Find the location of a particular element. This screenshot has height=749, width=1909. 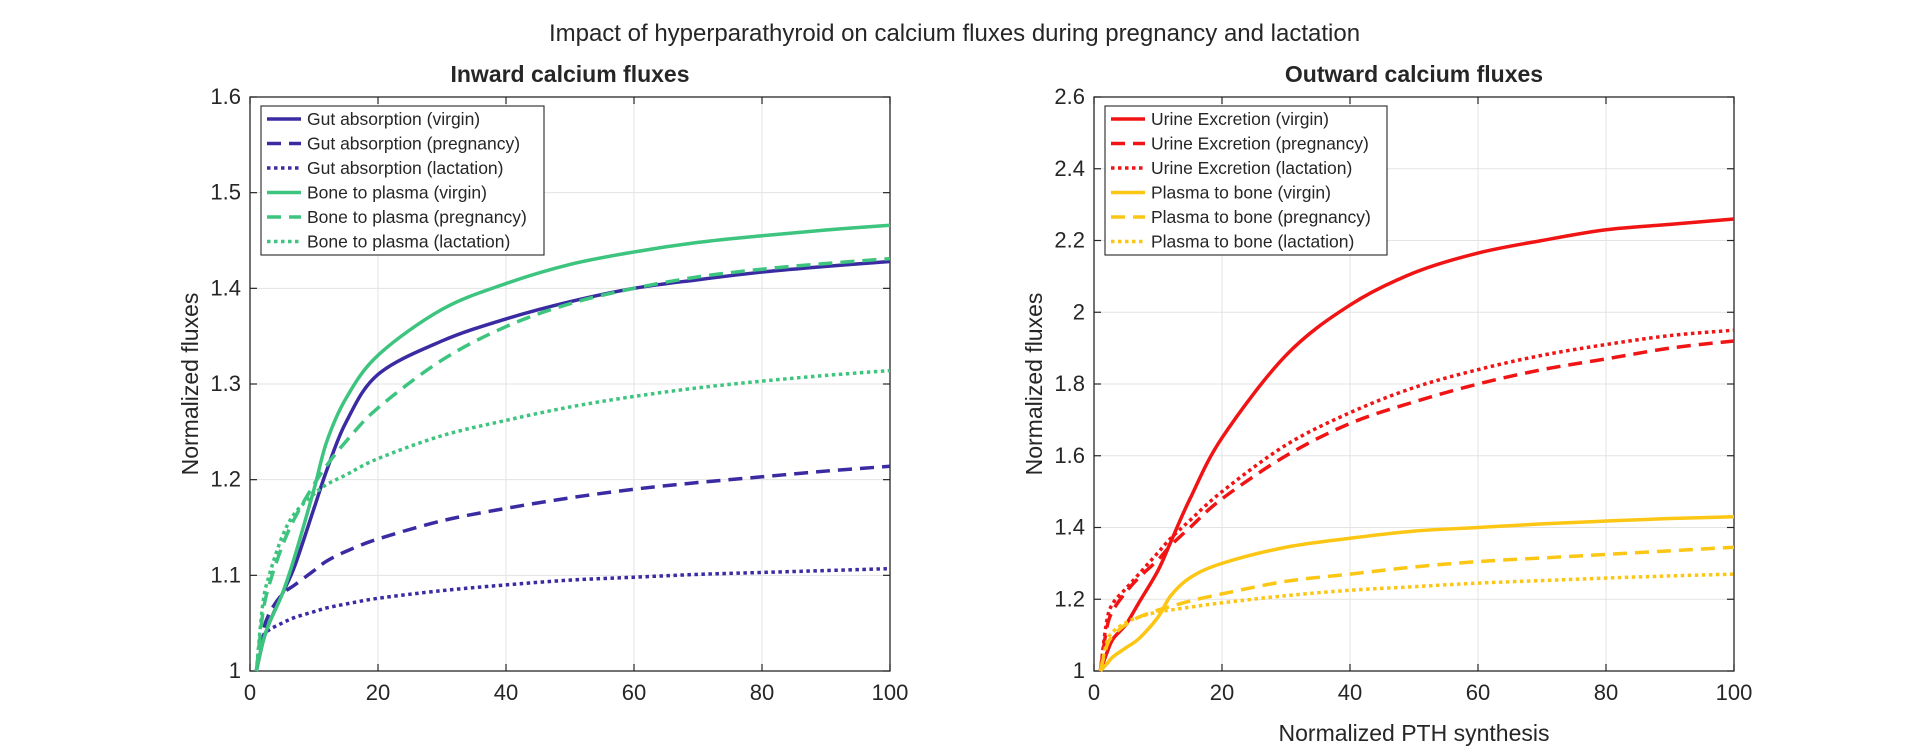

legend-label: Plasma to bone (lactation) is located at coordinates (1252, 242).